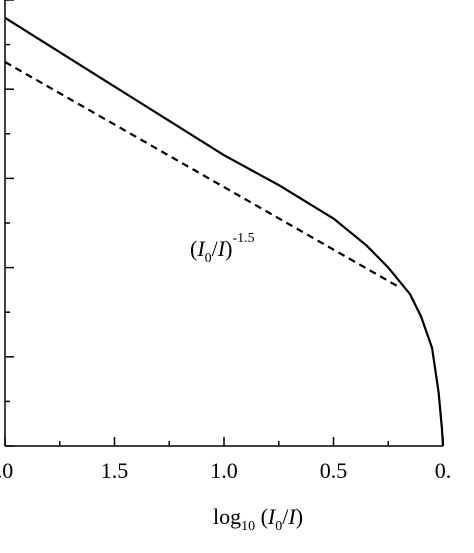  Describe the element at coordinates (285, 516) in the screenshot. I see `x-label-part: /` at that location.